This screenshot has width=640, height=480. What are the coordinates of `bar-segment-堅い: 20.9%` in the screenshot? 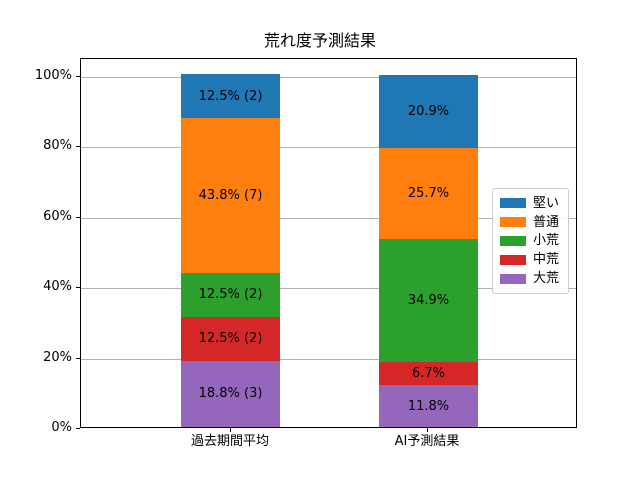 It's located at (428, 111).